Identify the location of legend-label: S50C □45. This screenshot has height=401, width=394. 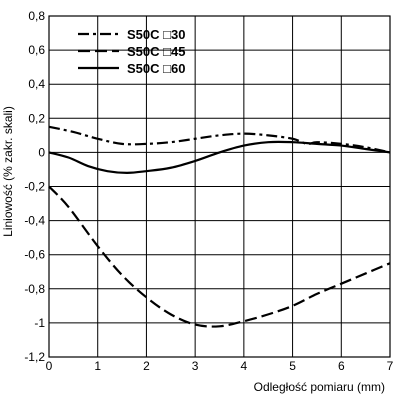
(156, 51).